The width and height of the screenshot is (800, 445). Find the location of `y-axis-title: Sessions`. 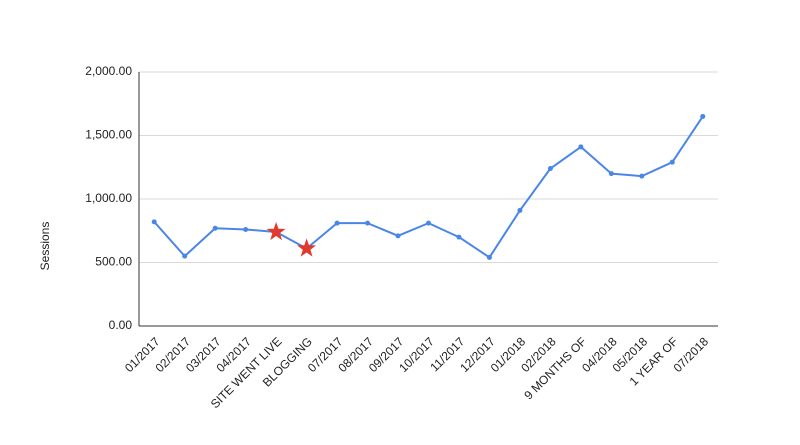

y-axis-title: Sessions is located at coordinates (45, 246).